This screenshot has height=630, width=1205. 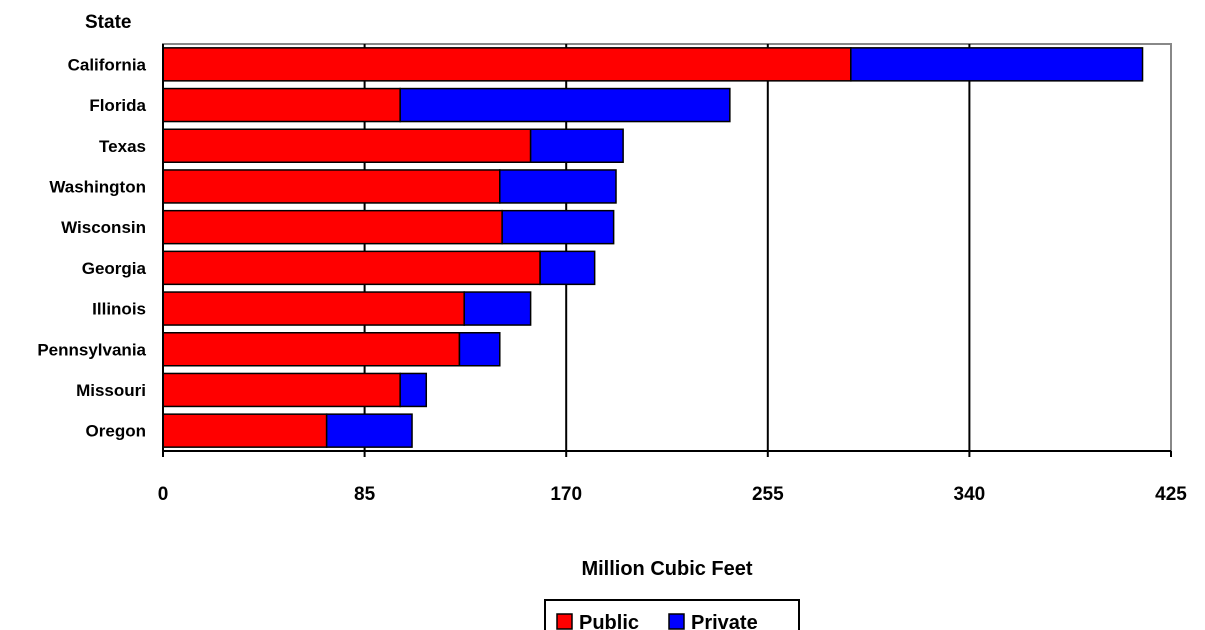 What do you see at coordinates (163, 494) in the screenshot?
I see `x-tick-label: 0` at bounding box center [163, 494].